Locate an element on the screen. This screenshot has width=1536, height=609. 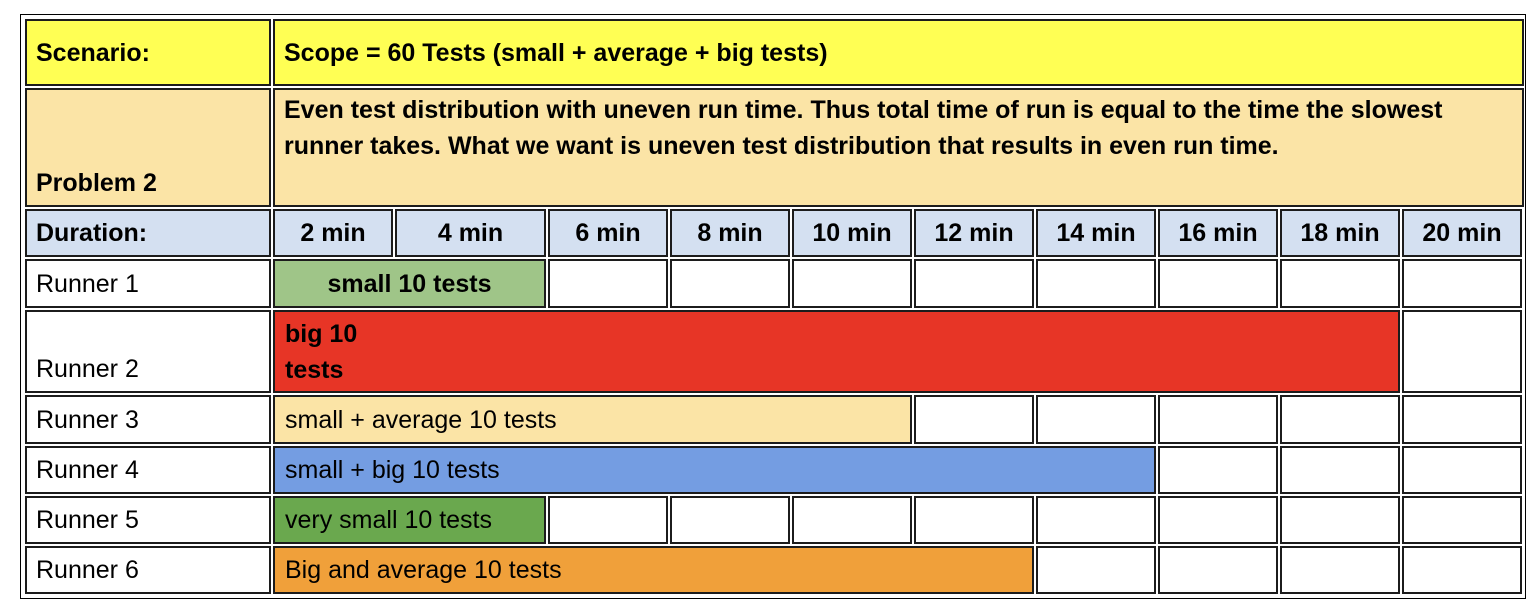
runner-bar: very small 10 tests is located at coordinates (409, 520).